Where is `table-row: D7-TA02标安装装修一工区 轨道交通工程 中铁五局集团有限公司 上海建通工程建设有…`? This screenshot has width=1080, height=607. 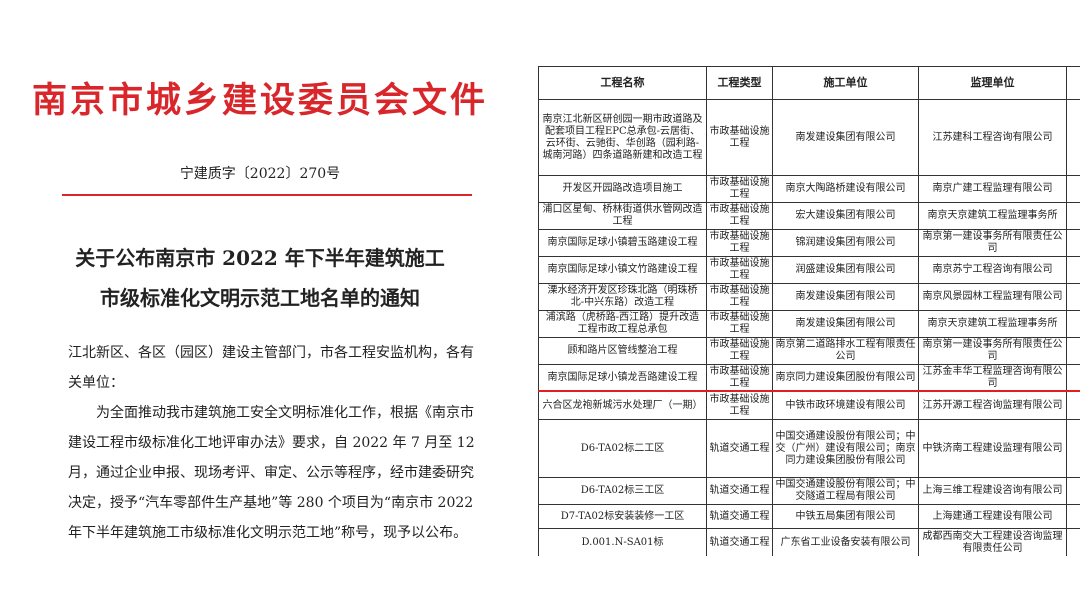
table-row: D7-TA02标安装装修一工区 轨道交通工程 中铁五局集团有限公司 上海建通工程建设有… is located at coordinates (809, 516).